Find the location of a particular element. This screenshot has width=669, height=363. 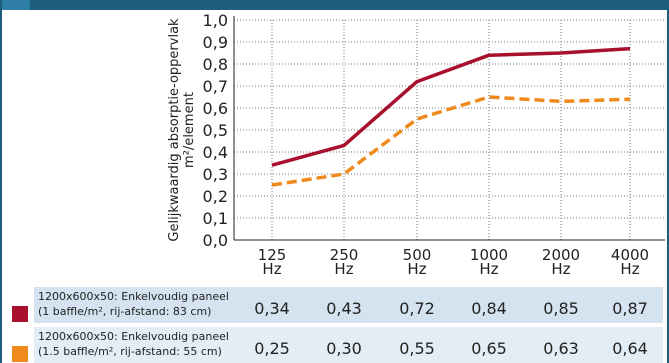

y-tick-label: 1,0 is located at coordinates (215, 20).